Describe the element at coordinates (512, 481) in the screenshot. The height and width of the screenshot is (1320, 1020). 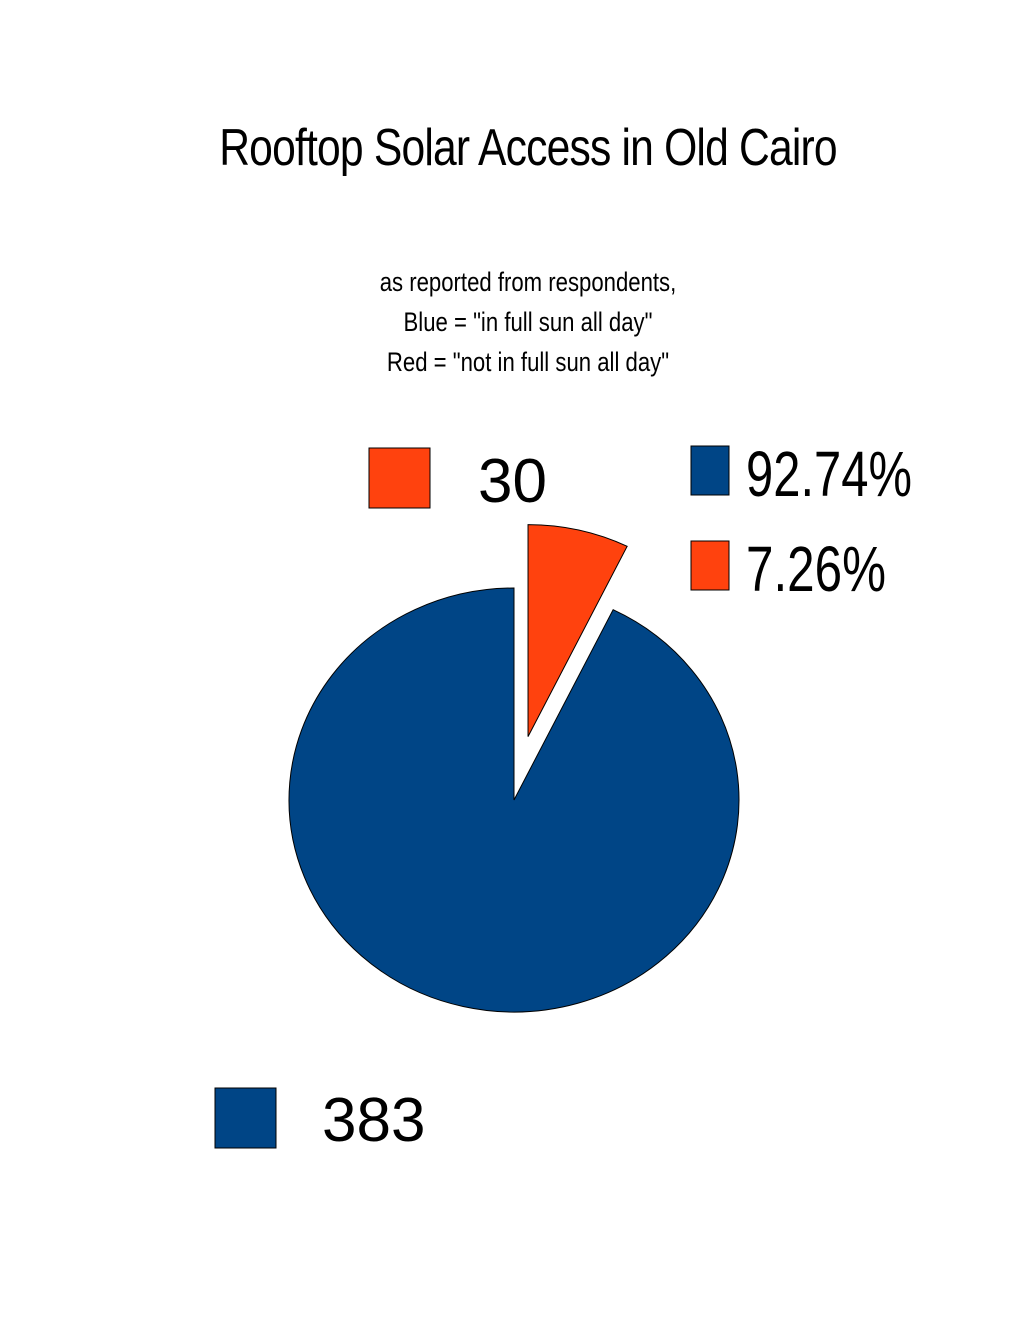
I see `value-label-red: 30` at that location.